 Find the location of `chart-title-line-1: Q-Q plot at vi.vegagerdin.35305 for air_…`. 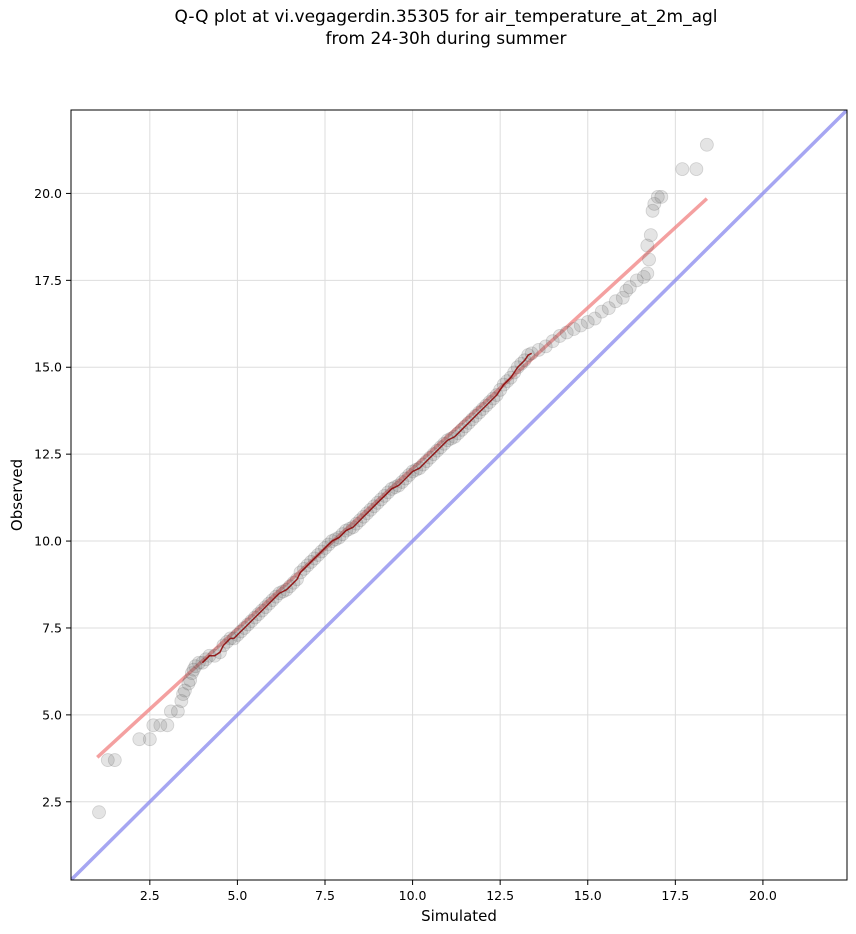

chart-title-line-1: Q-Q plot at vi.vegagerdin.35305 for air_… is located at coordinates (446, 17).